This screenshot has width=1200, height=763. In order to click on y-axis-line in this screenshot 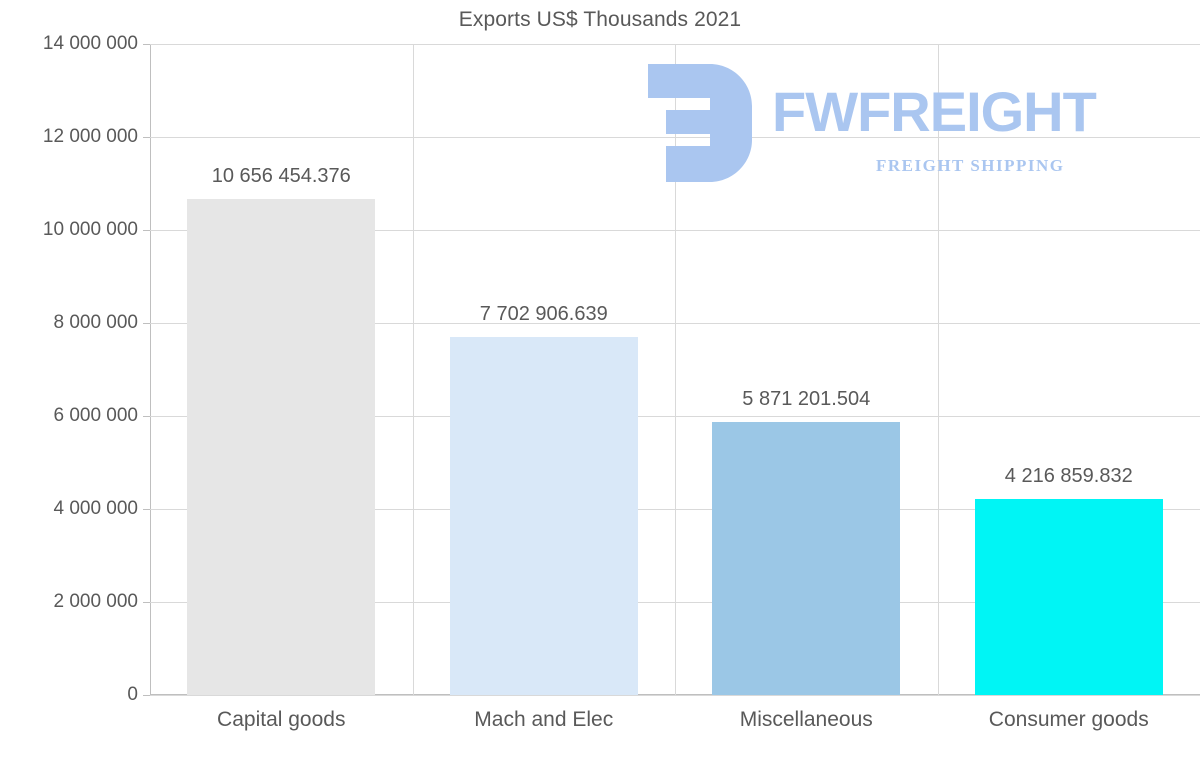, I will do `click(150, 369)`.